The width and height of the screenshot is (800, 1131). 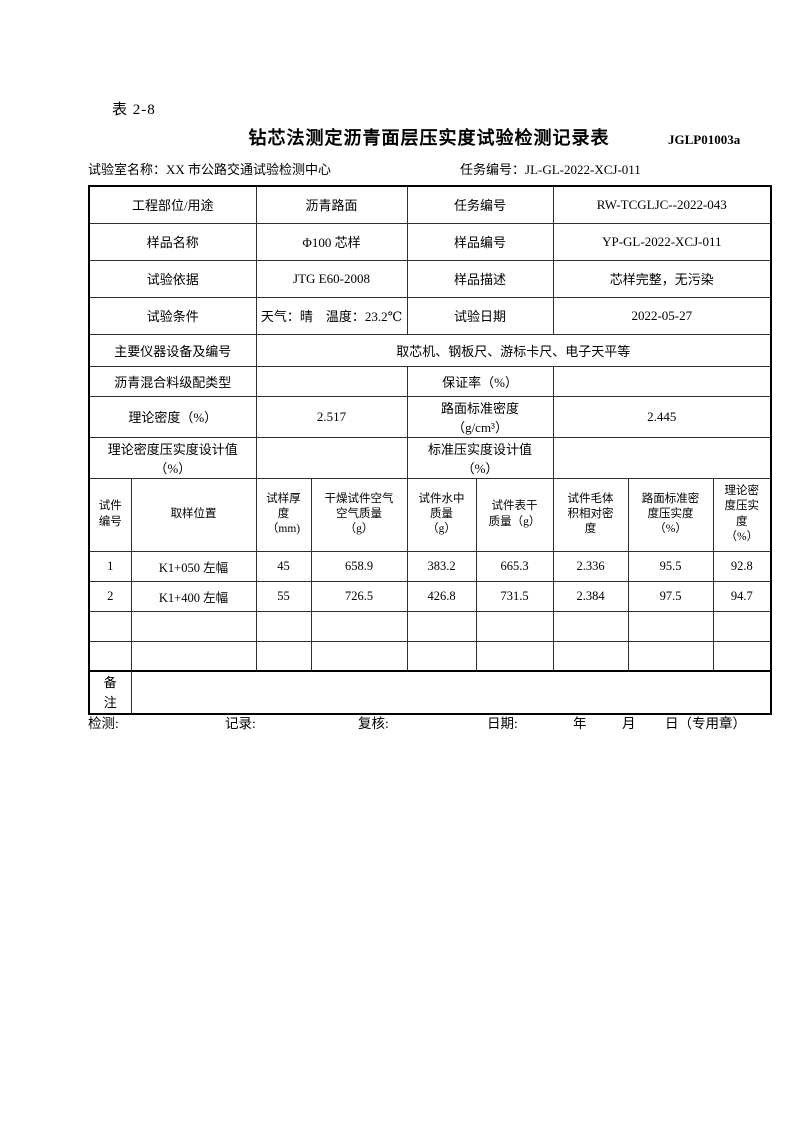 What do you see at coordinates (742, 514) in the screenshot?
I see `column-header: 理论密 度压实 度 （%）` at bounding box center [742, 514].